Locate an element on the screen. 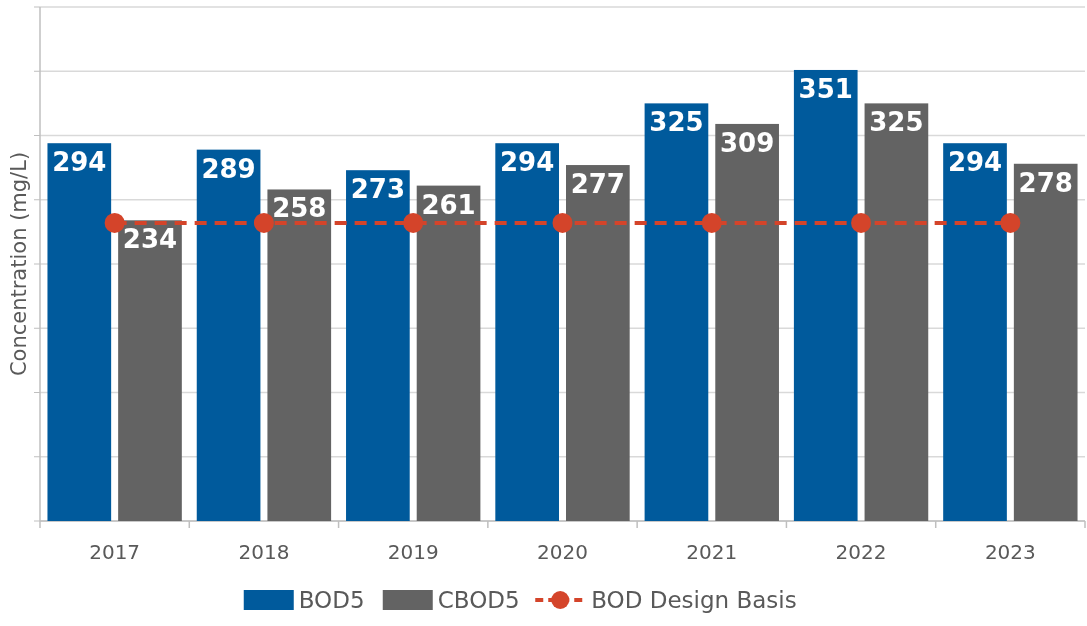  data-label: 309 is located at coordinates (747, 142).